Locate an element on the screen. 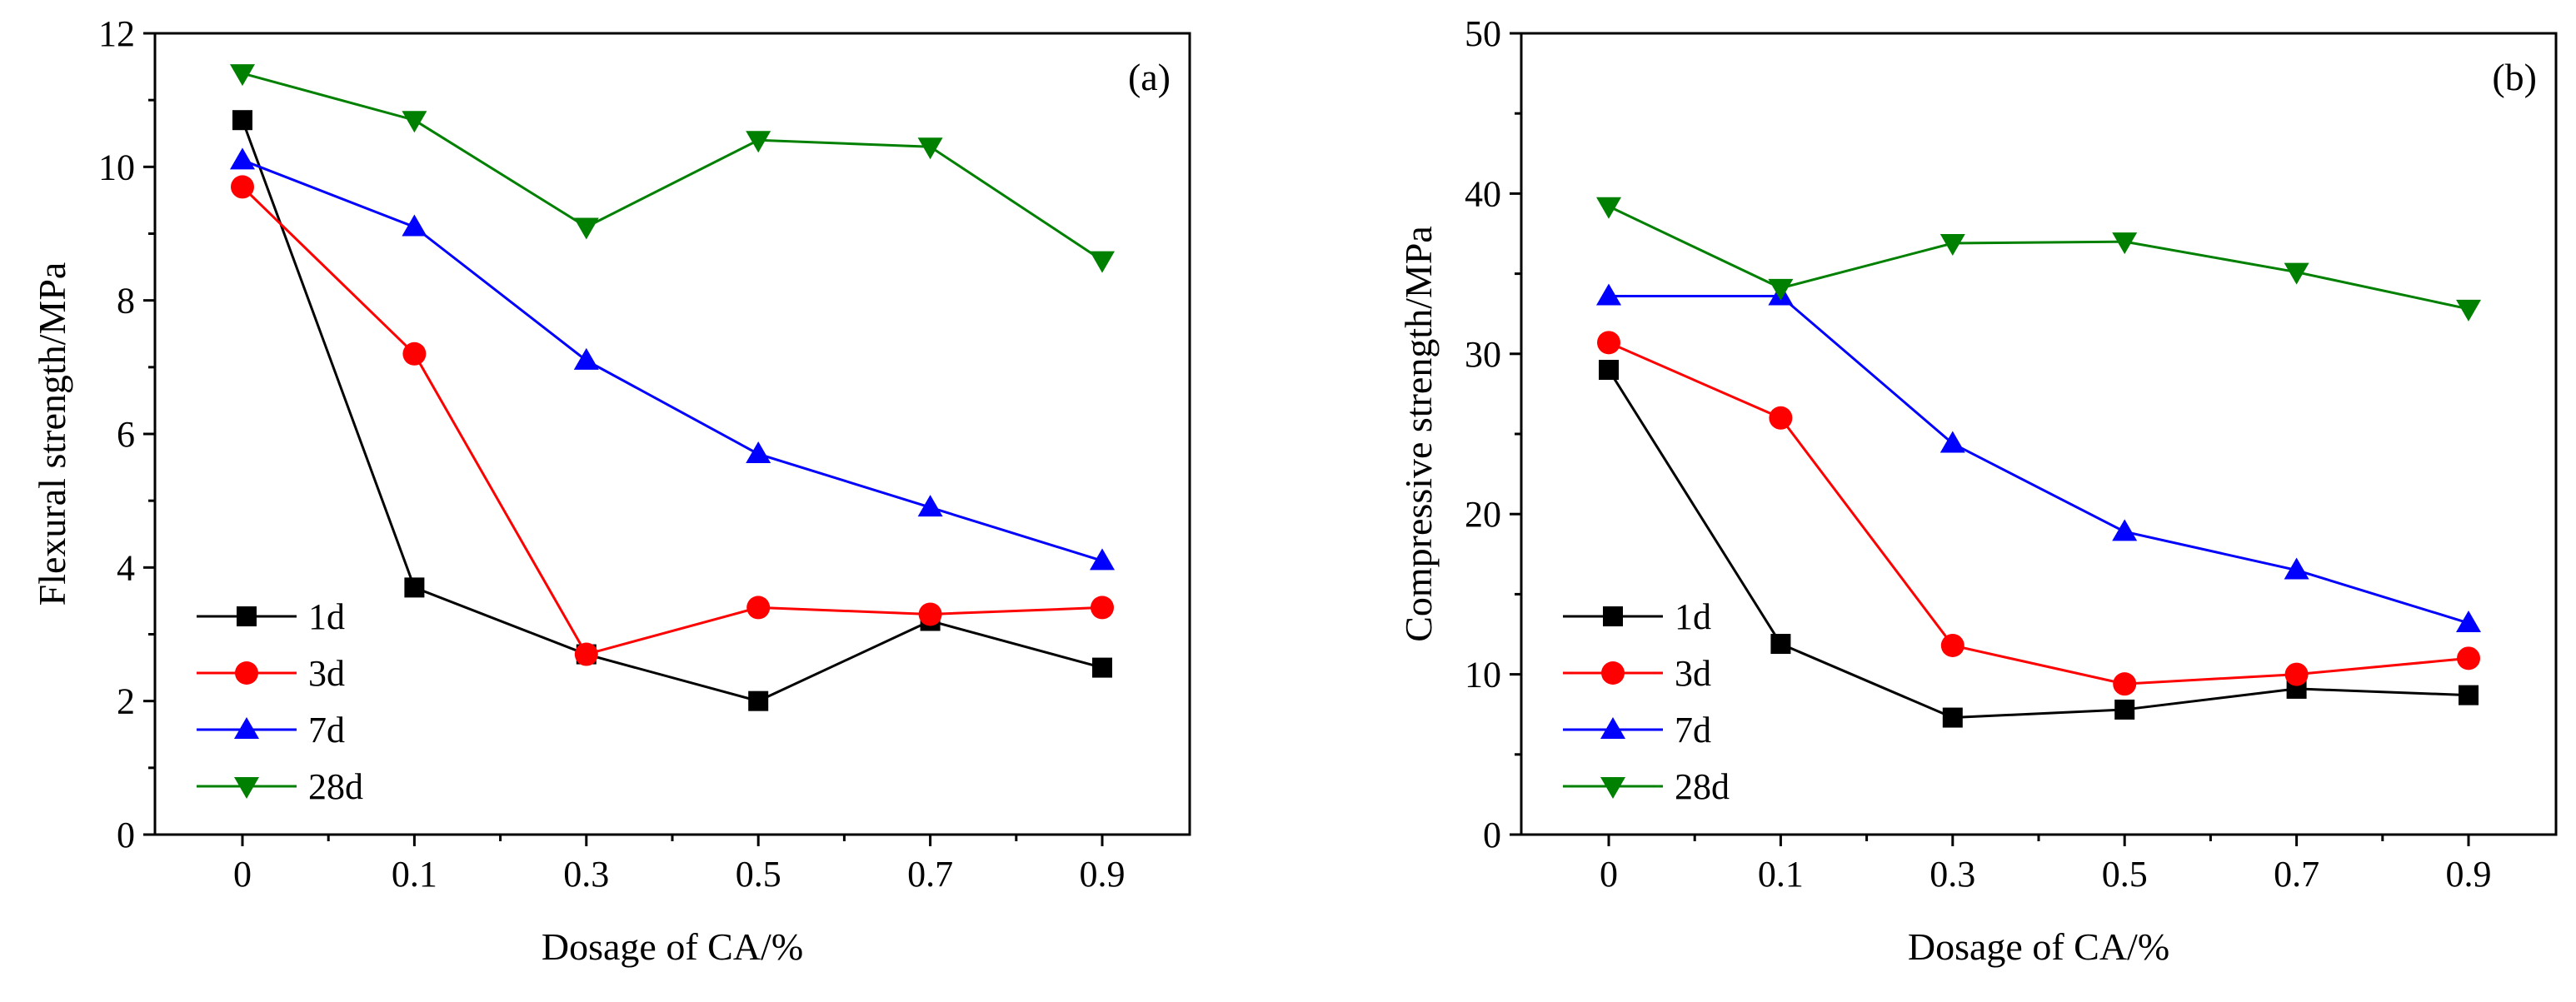  legend-b: 1d 3d 7d 28d is located at coordinates (1646, 701).